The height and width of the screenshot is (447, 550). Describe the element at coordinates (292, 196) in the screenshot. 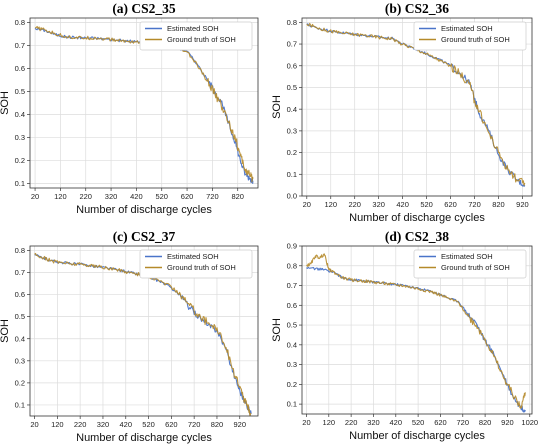

I see `y-tick-label: 0.0` at that location.